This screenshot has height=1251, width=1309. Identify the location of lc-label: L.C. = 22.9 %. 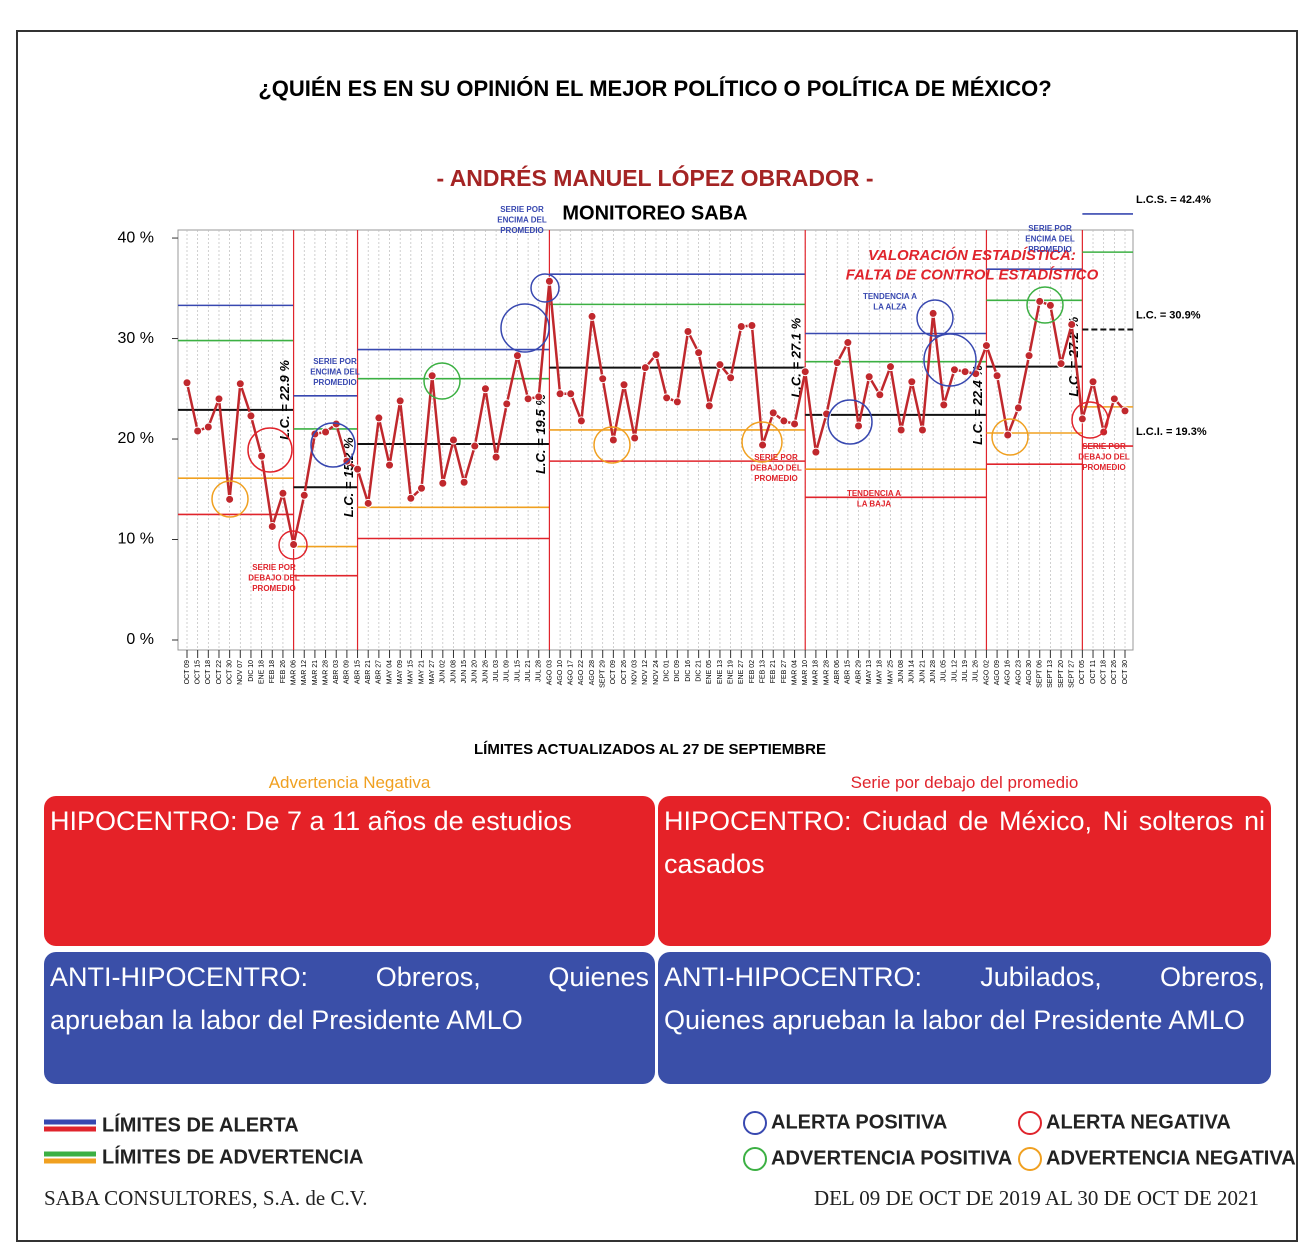
(284, 400).